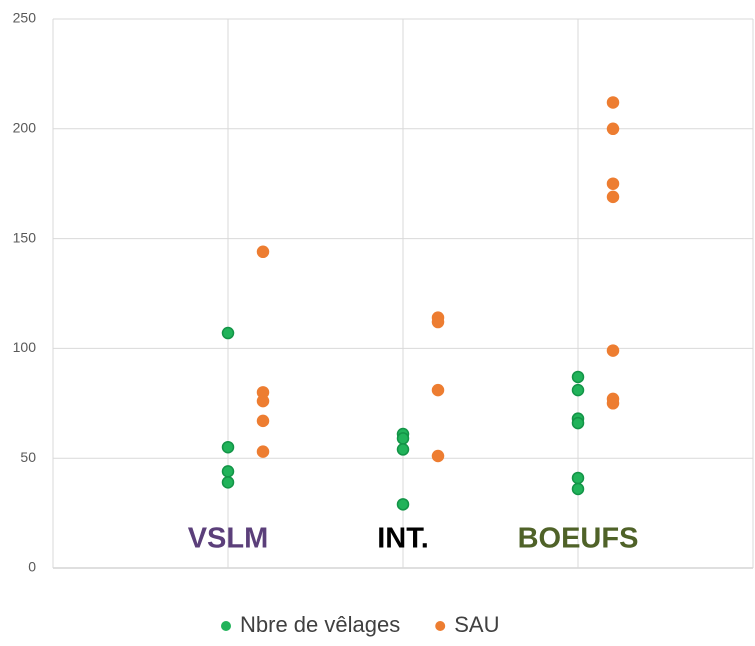 The image size is (755, 646). Describe the element at coordinates (25, 128) in the screenshot. I see `y-tick-label: 200` at that location.